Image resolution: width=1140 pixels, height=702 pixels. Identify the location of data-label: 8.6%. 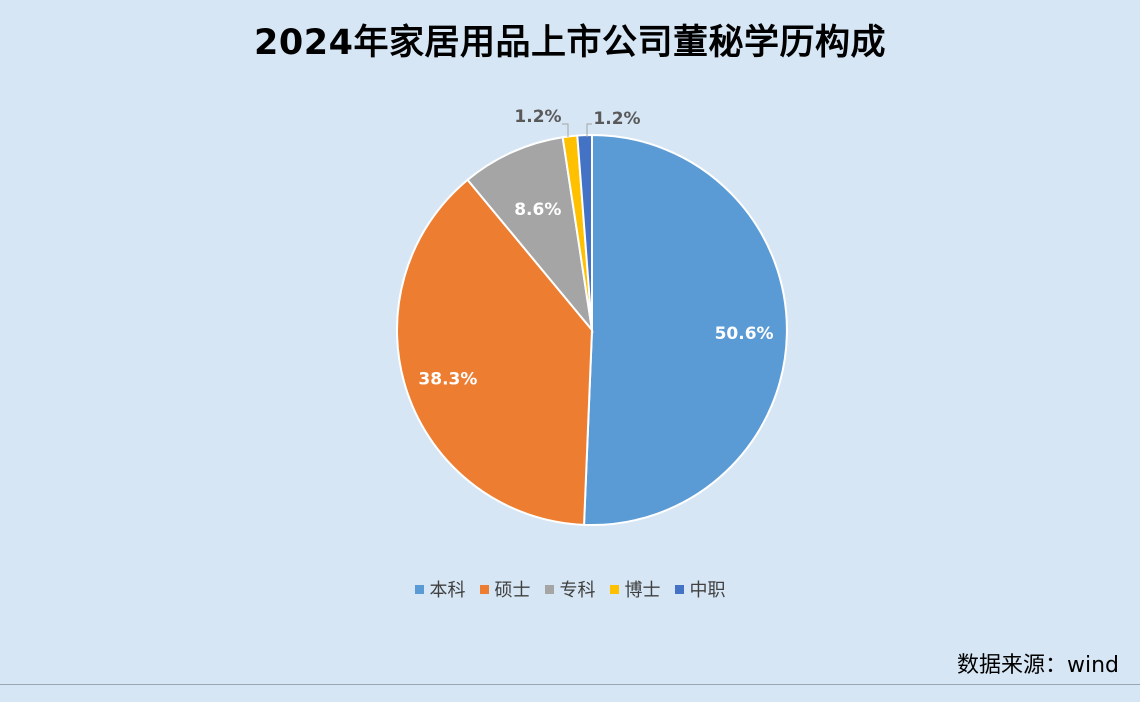
(537, 210).